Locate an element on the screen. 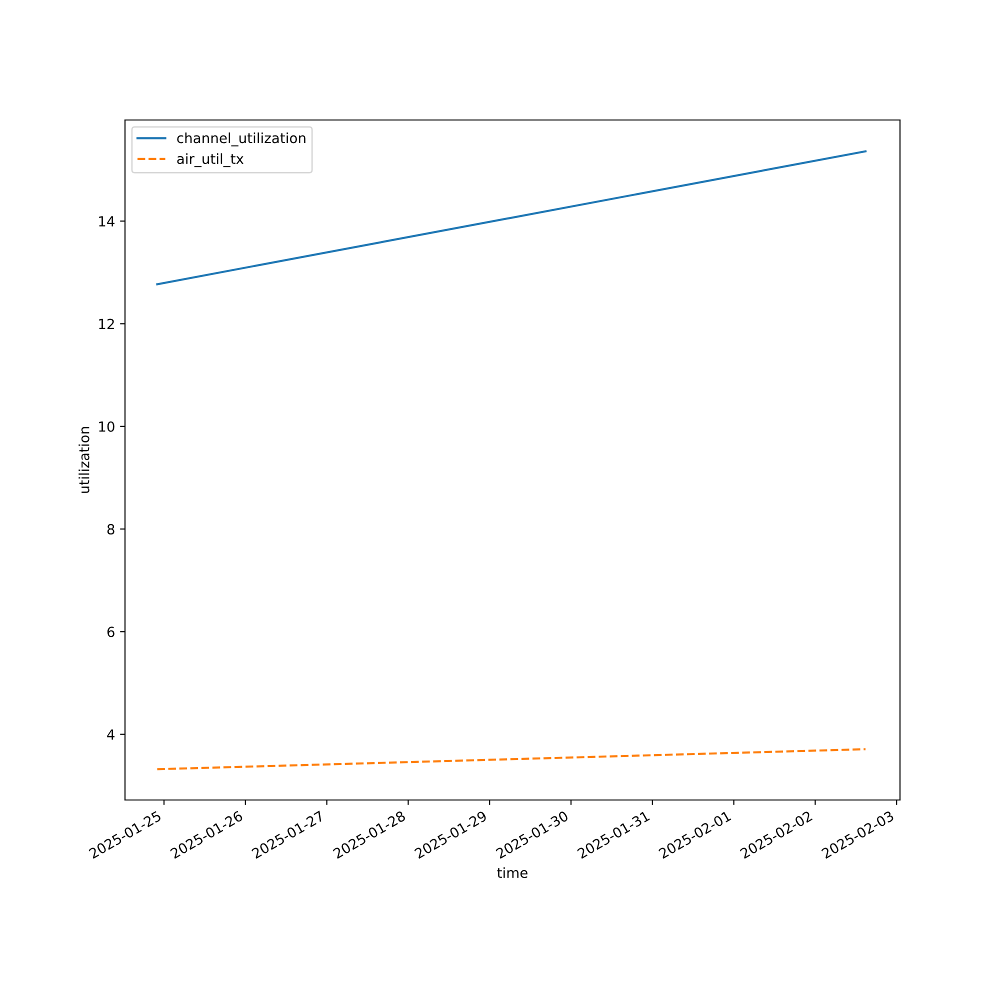 This screenshot has height=1000, width=1000. legend-label: air_util_tx is located at coordinates (210, 160).